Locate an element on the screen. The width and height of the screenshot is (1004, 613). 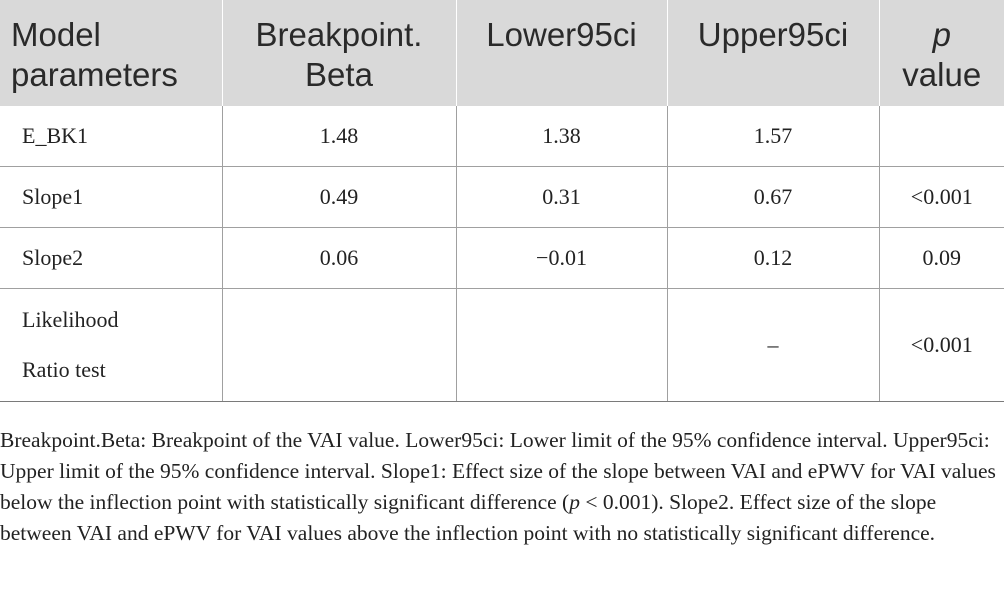
header-upper95ci: Upper95ci is located at coordinates (773, 53).